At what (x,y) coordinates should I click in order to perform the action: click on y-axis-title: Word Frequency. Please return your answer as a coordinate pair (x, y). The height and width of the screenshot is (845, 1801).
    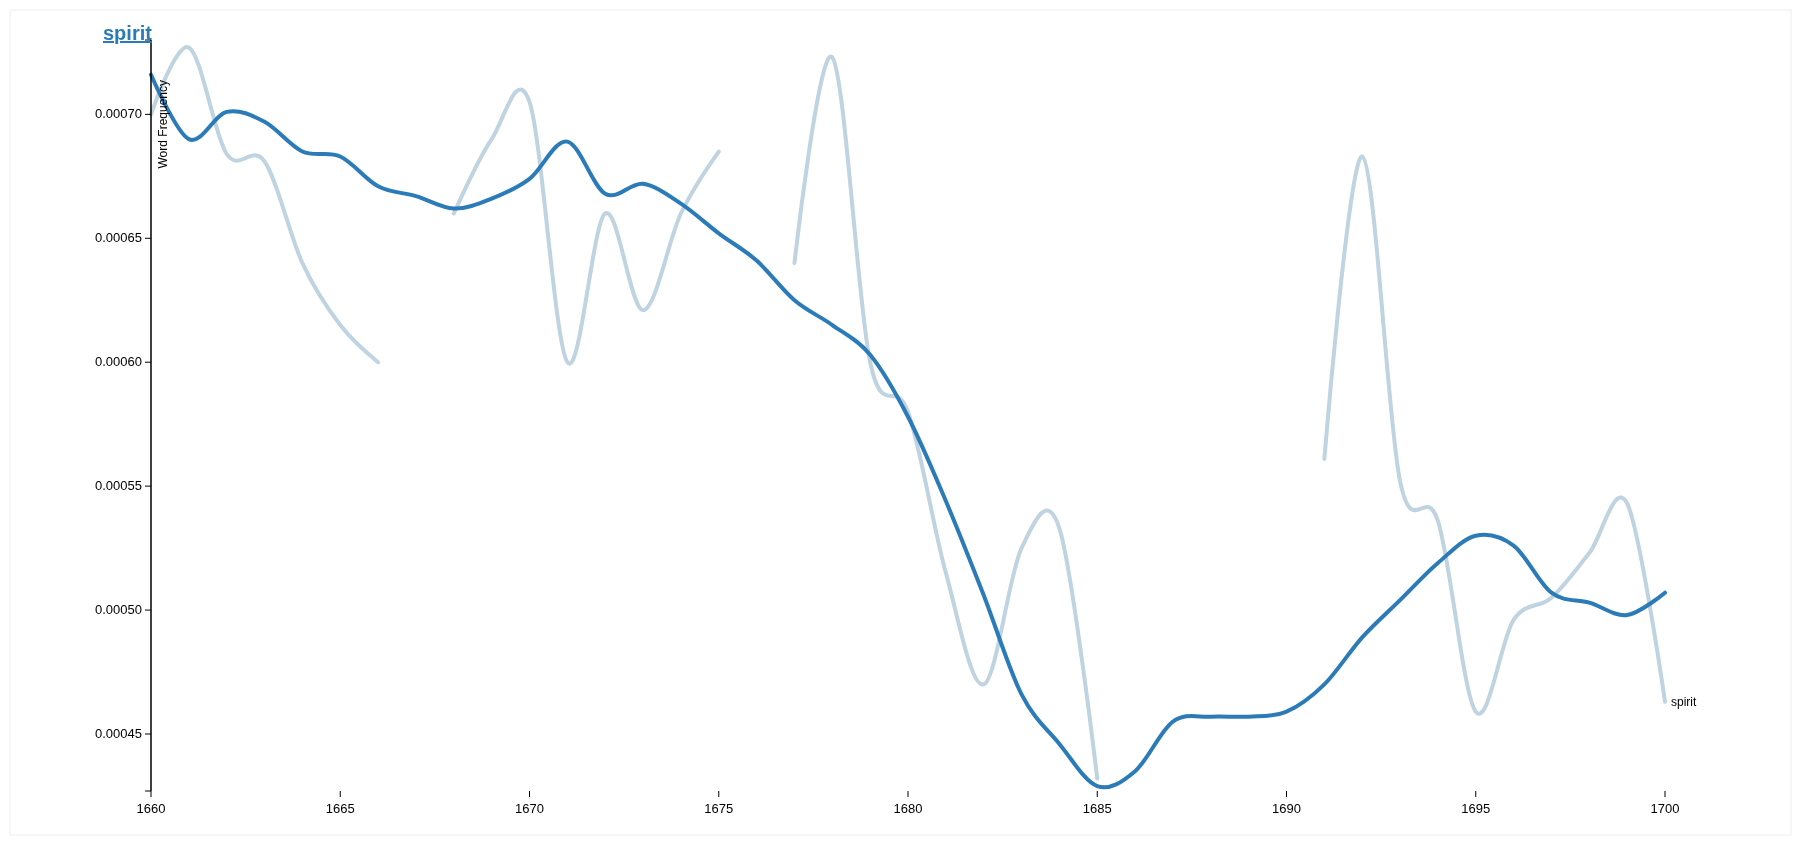
    Looking at the image, I should click on (163, 124).